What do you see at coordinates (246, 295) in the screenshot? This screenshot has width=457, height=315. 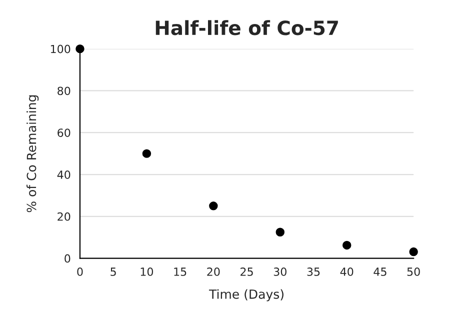 I see `x-axis-title: Time (Days)` at bounding box center [246, 295].